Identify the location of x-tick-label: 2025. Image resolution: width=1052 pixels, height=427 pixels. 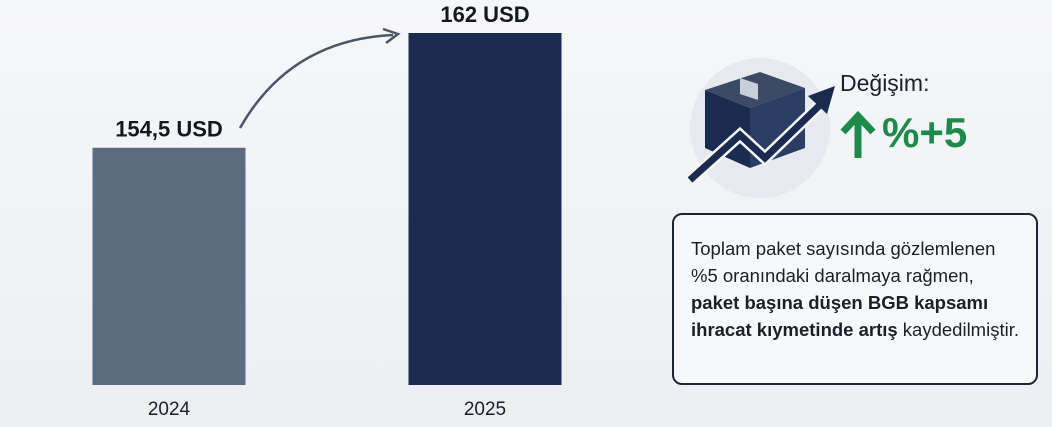
(485, 409).